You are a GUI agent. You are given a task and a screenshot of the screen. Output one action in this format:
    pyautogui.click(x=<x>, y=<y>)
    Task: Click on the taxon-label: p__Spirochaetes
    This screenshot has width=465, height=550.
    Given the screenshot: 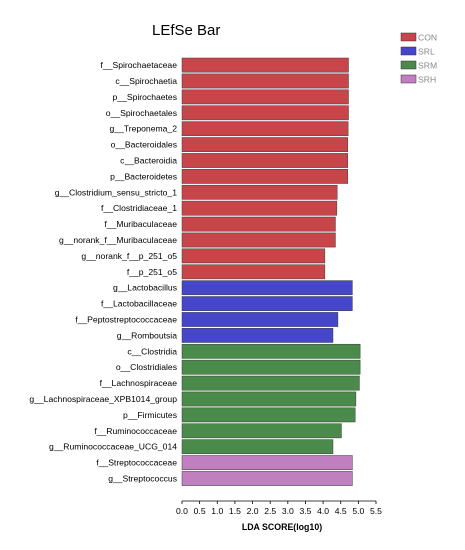 What is the action you would take?
    pyautogui.click(x=145, y=97)
    